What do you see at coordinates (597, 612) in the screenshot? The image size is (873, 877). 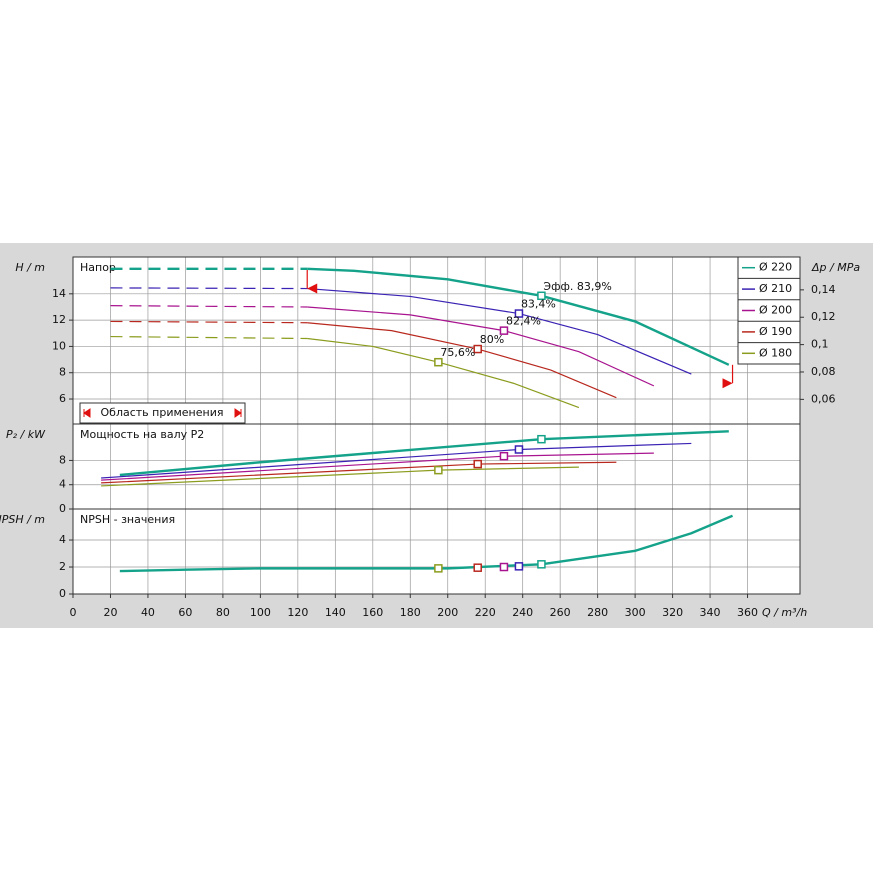 I see `x-tick-label: 280` at bounding box center [597, 612].